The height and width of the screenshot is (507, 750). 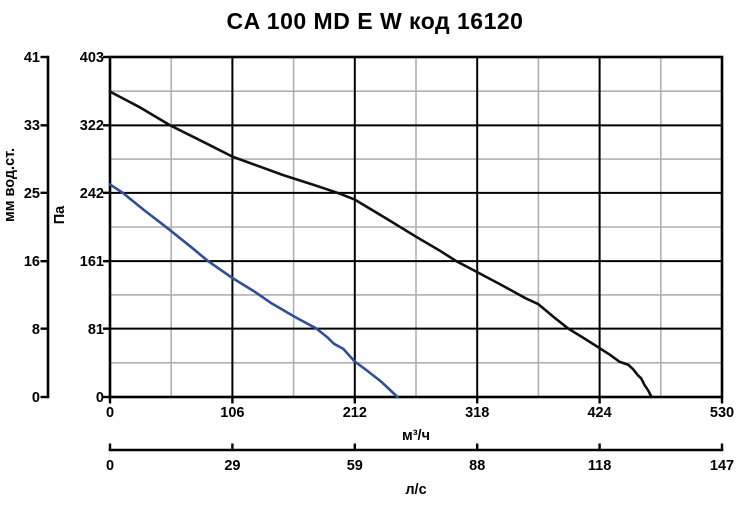 I want to click on pa-axis-tick-label: 403, so click(x=92, y=58).